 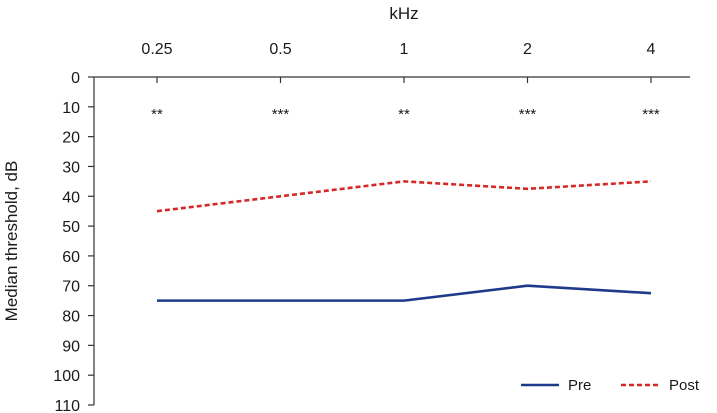 What do you see at coordinates (71, 317) in the screenshot?
I see `y-tick-label: 80` at bounding box center [71, 317].